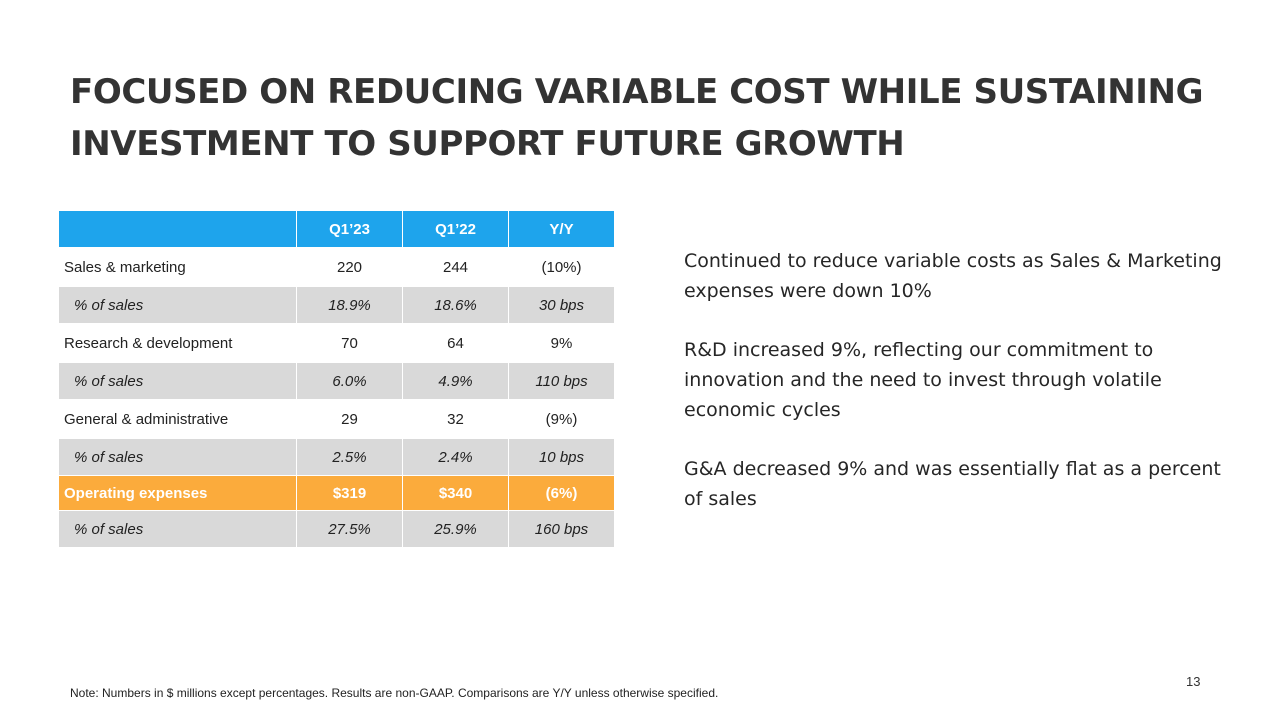  I want to click on header-cell-yy: Y/Y, so click(561, 229).